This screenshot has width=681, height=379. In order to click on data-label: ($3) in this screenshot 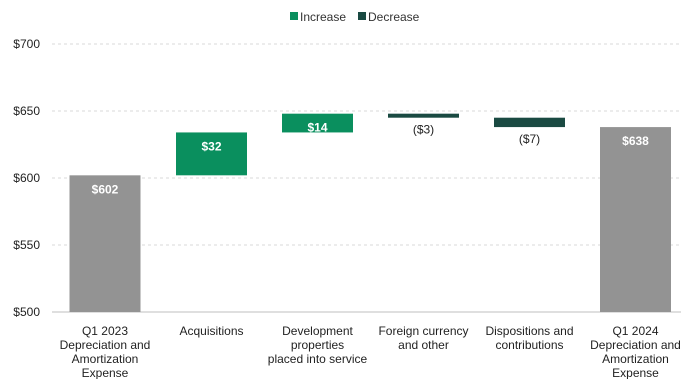, I will do `click(423, 130)`.